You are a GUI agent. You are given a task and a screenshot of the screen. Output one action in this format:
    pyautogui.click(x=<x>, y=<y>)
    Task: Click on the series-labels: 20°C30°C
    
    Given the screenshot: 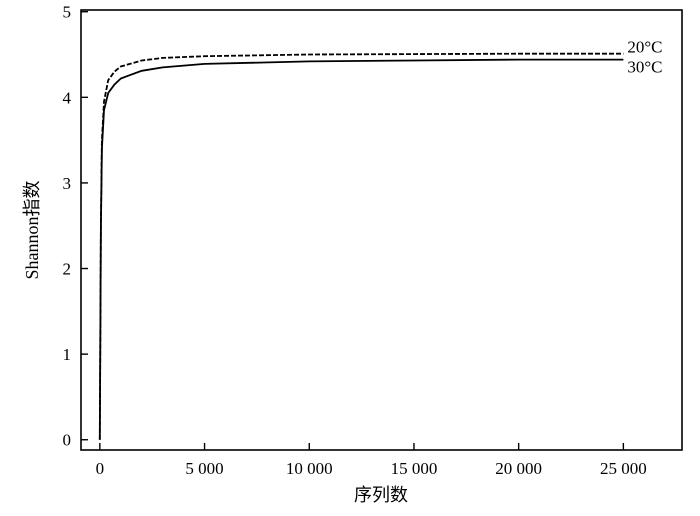 What is the action you would take?
    pyautogui.click(x=644, y=57)
    